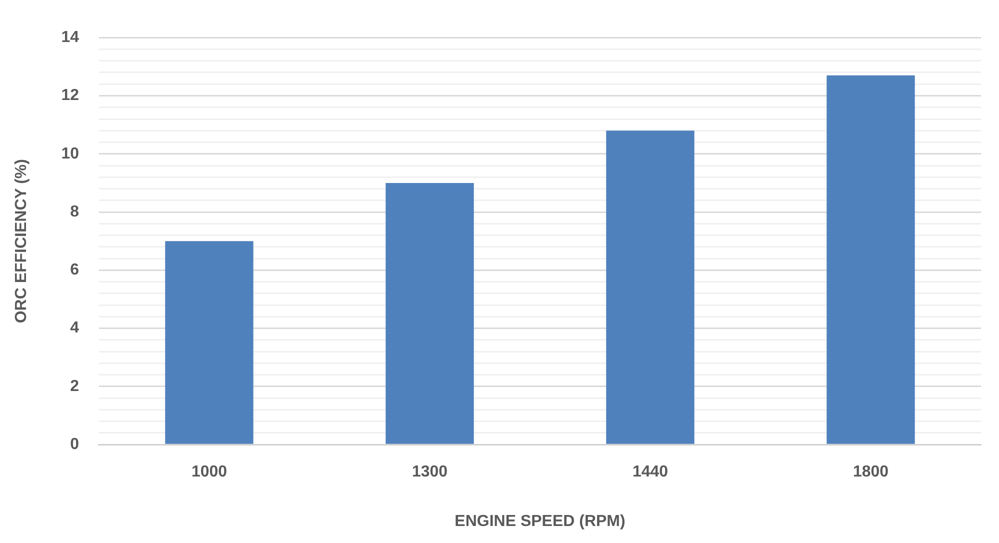  Describe the element at coordinates (75, 386) in the screenshot. I see `y-tick-label: 2` at that location.